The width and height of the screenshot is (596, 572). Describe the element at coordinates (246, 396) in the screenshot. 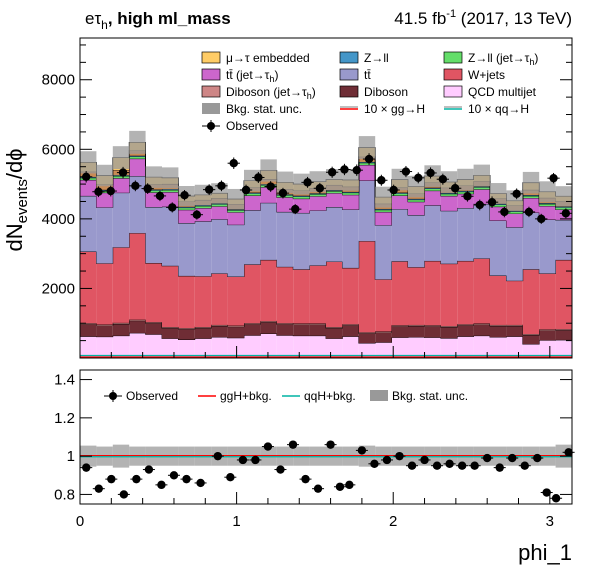

I see `ratio-legend-label: ggH+bkg.` at that location.